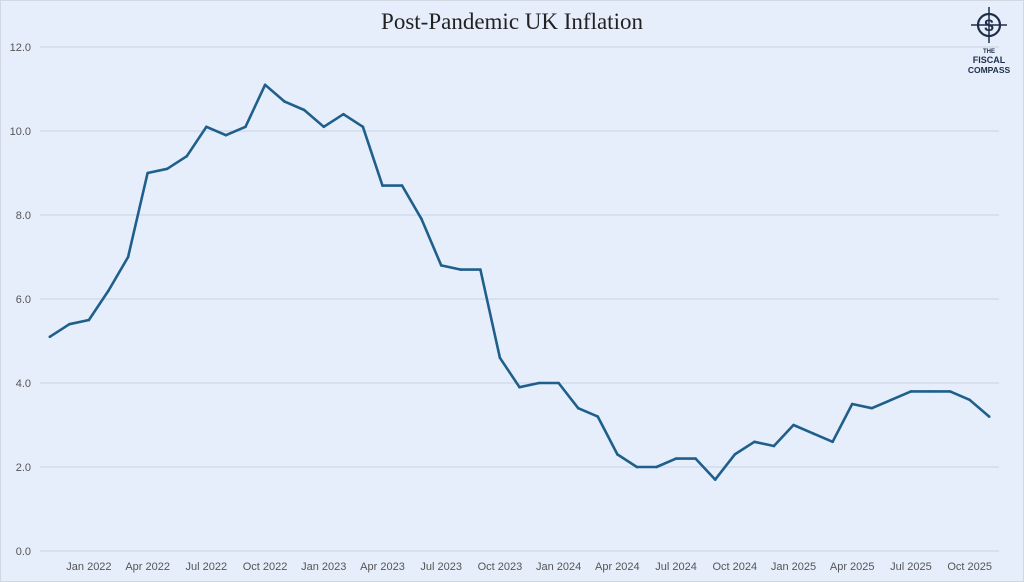 This screenshot has height=582, width=1024. Describe the element at coordinates (23, 552) in the screenshot. I see `y-tick-label: 0.0` at that location.